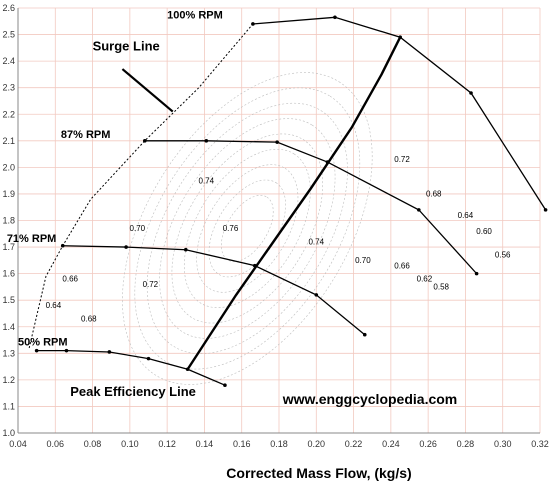 The image size is (550, 485). Describe the element at coordinates (130, 444) in the screenshot. I see `x-tick-label: 0.10` at that location.